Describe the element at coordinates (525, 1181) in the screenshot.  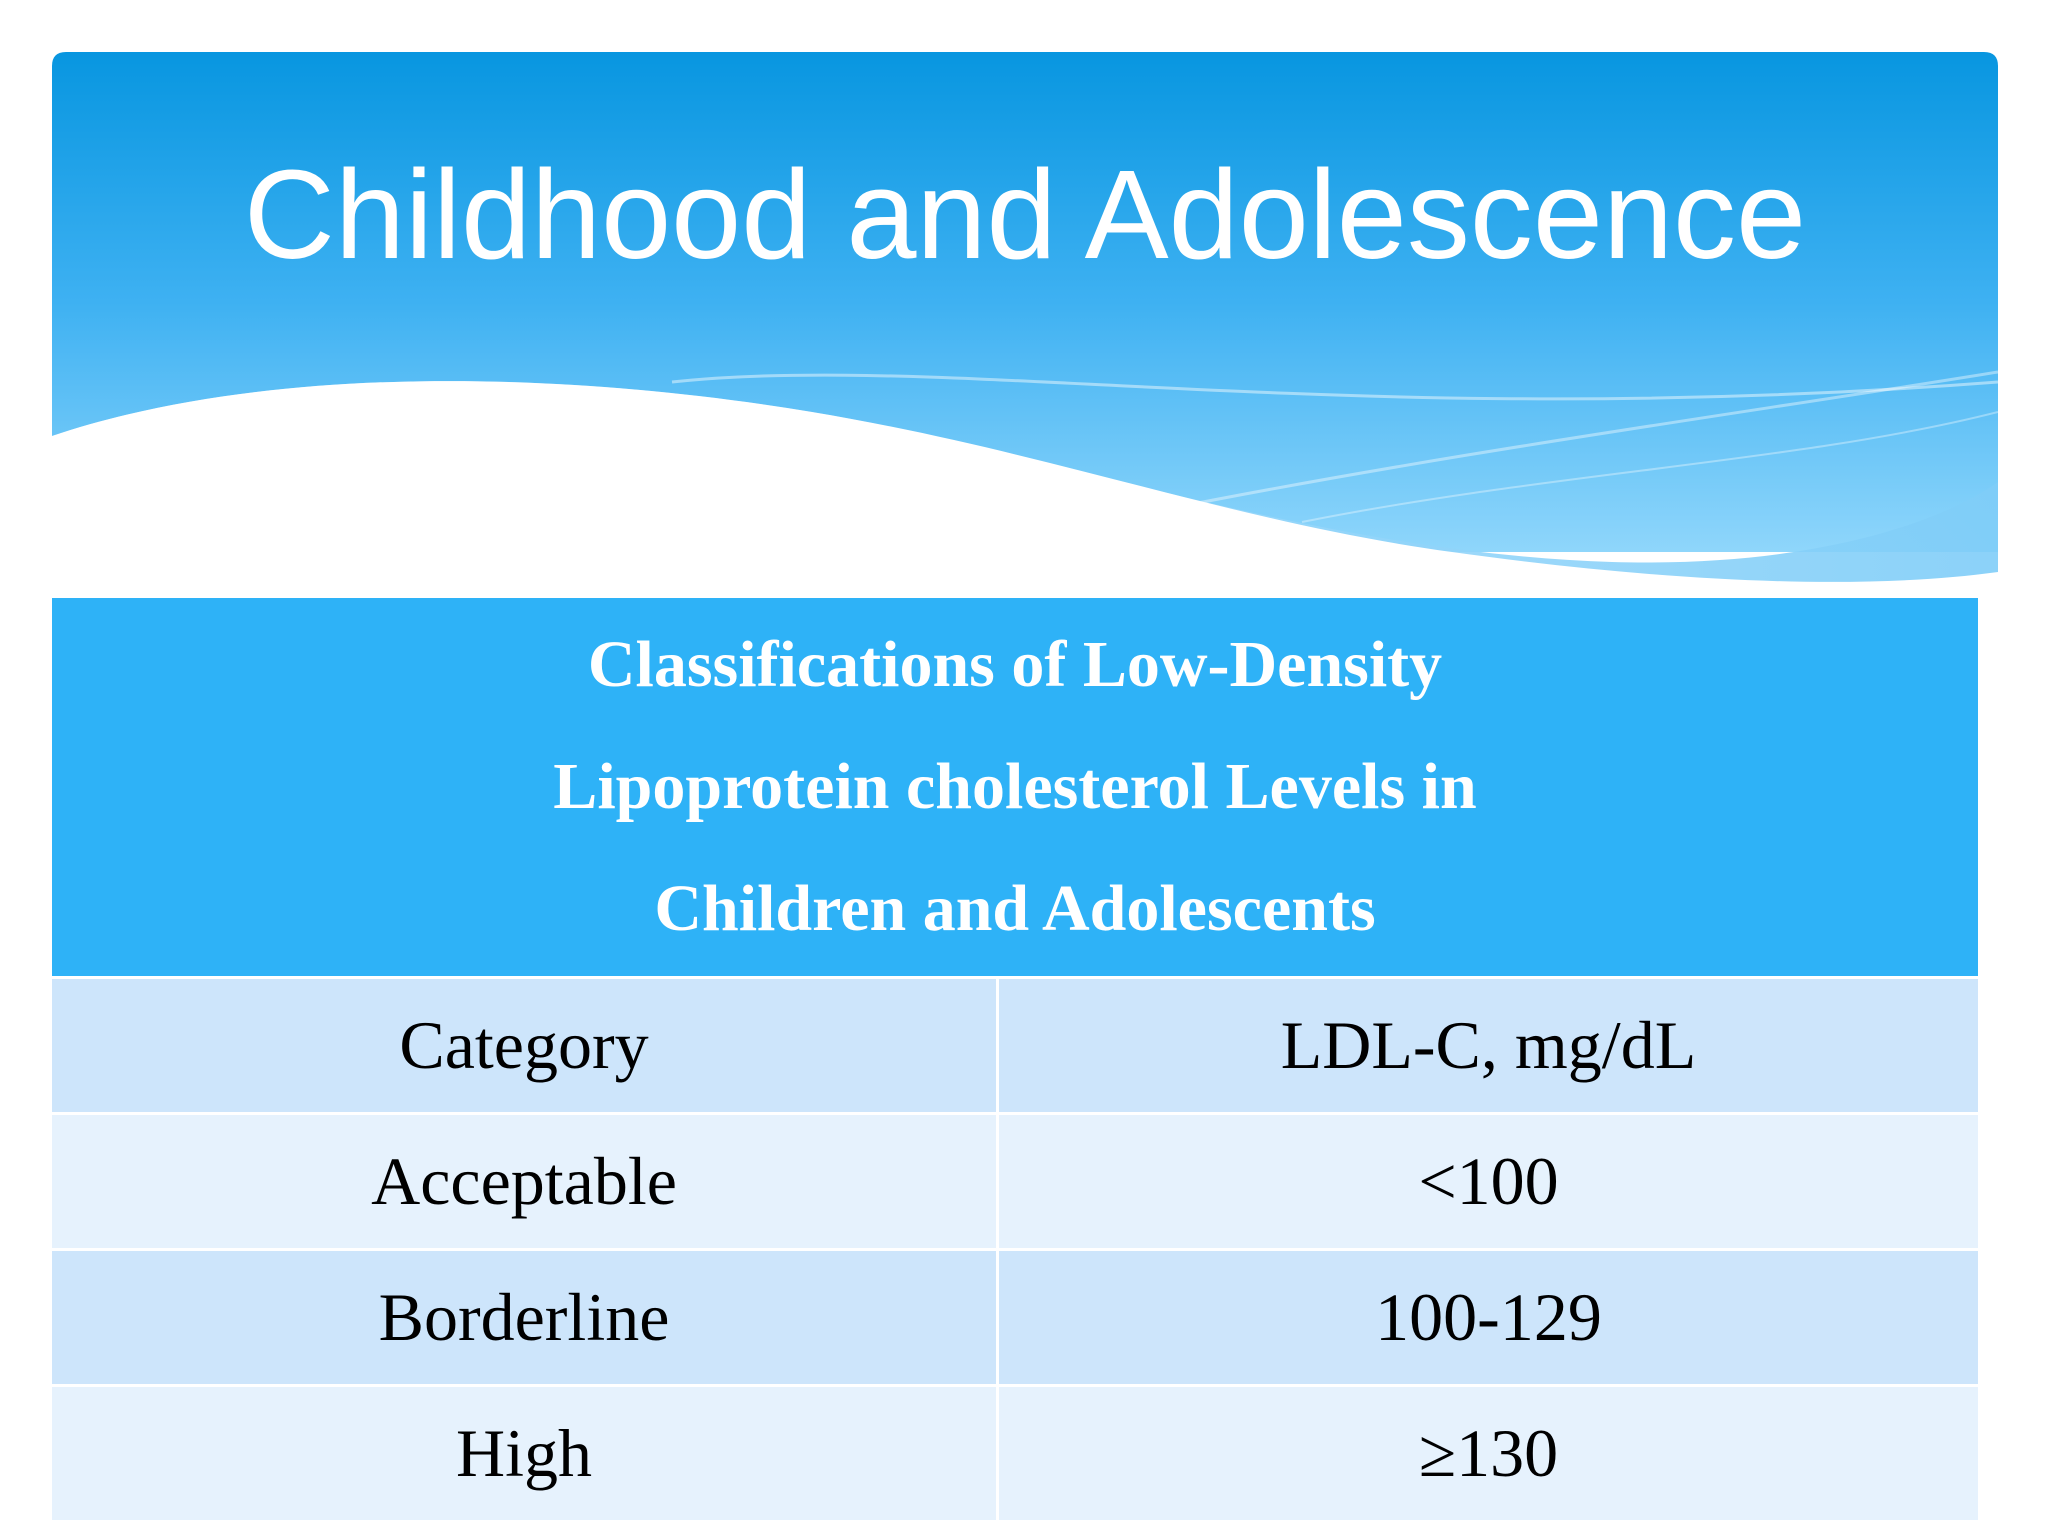
I see `category-cell: Acceptable` at that location.